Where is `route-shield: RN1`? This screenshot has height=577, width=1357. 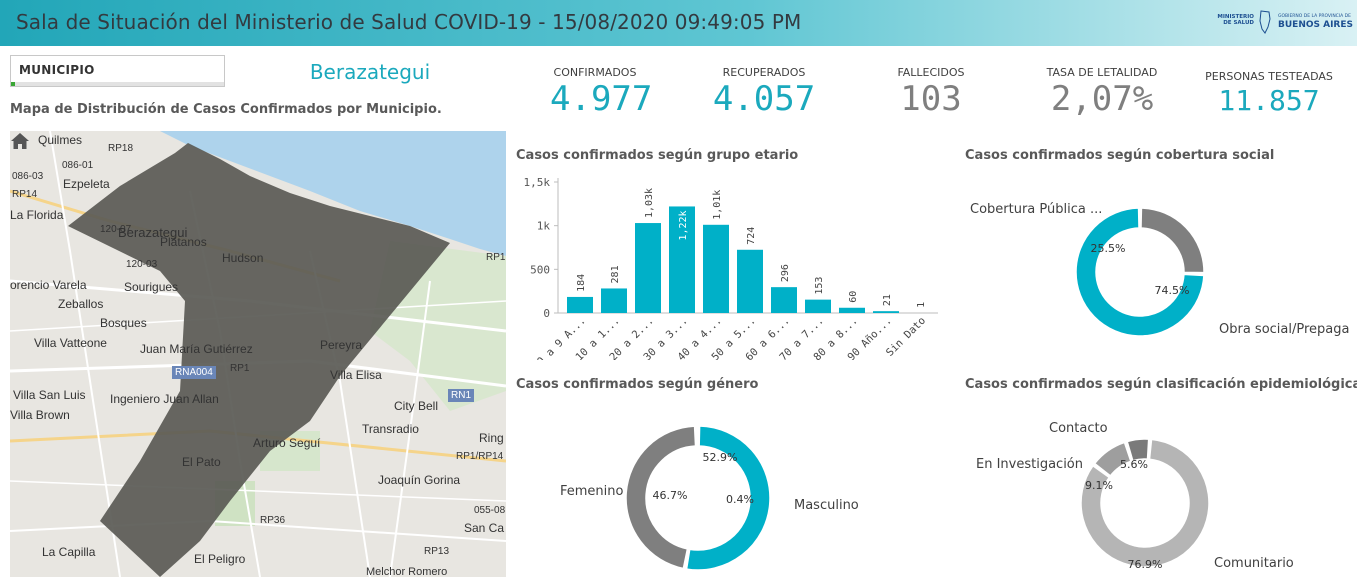
route-shield: RN1 is located at coordinates (461, 395).